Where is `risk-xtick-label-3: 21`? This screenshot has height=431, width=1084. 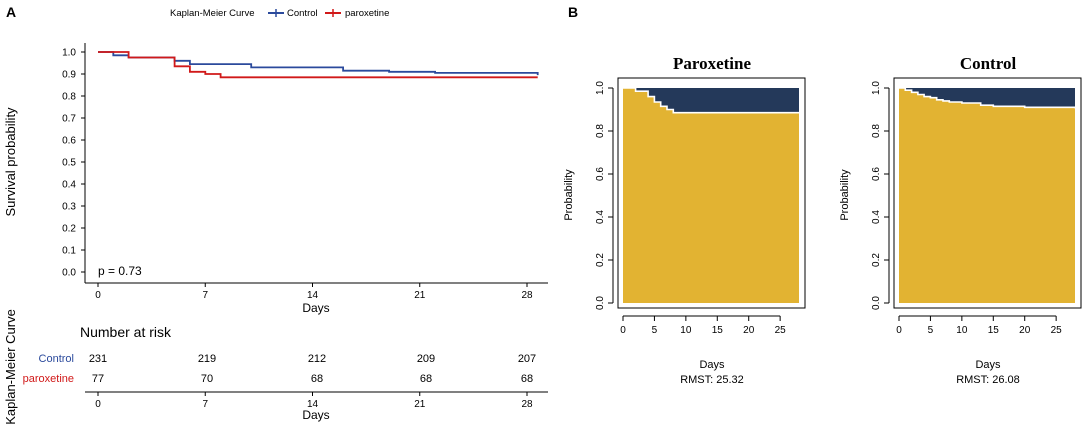 risk-xtick-label-3: 21 is located at coordinates (420, 404).